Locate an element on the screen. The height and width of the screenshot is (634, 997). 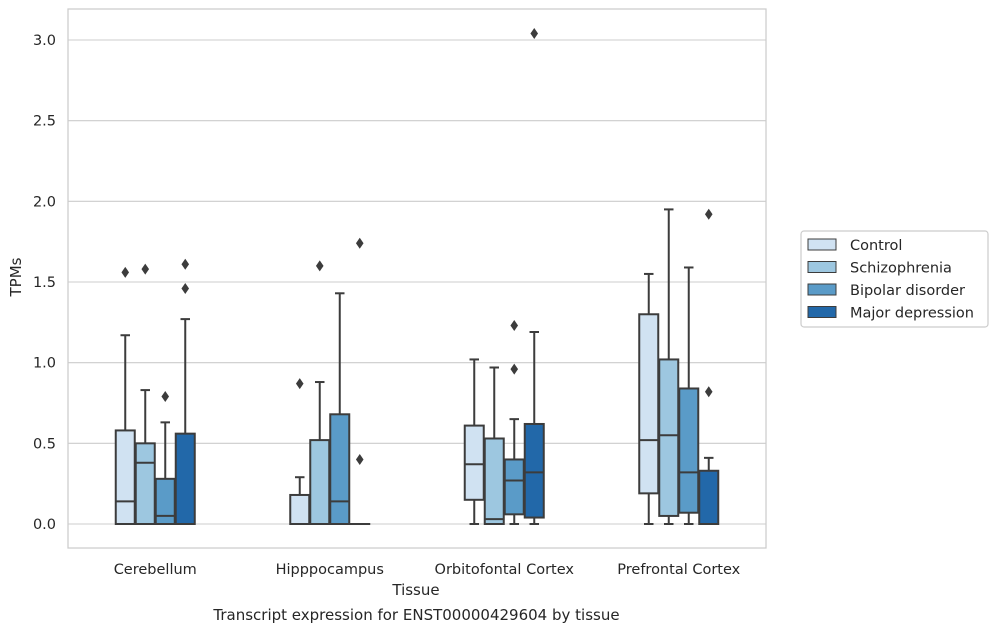
x-axis-label: Tissue is located at coordinates (415, 590).